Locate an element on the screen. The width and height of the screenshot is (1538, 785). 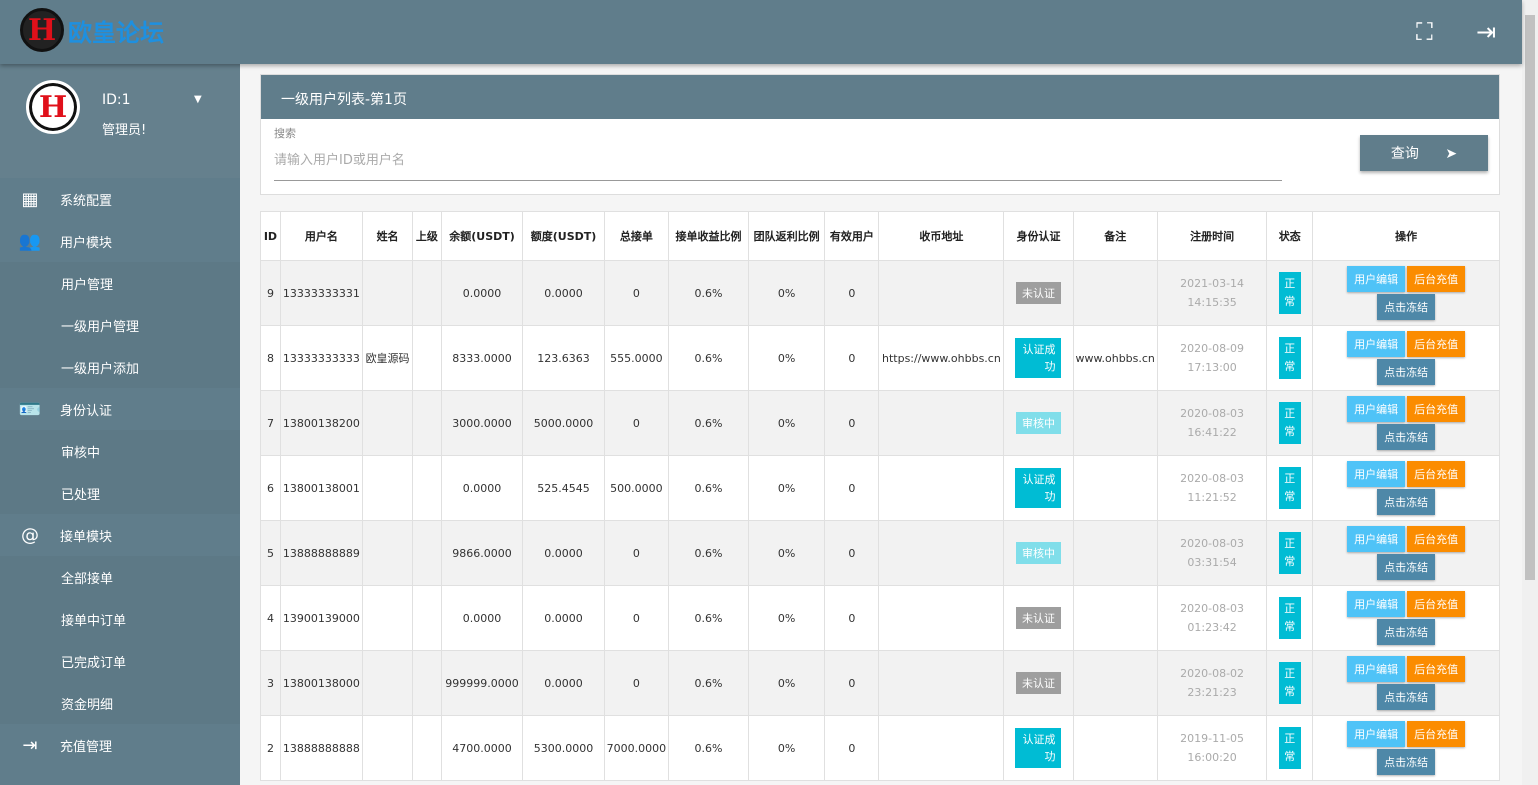
cell-valid: 0 is located at coordinates (852, 488).